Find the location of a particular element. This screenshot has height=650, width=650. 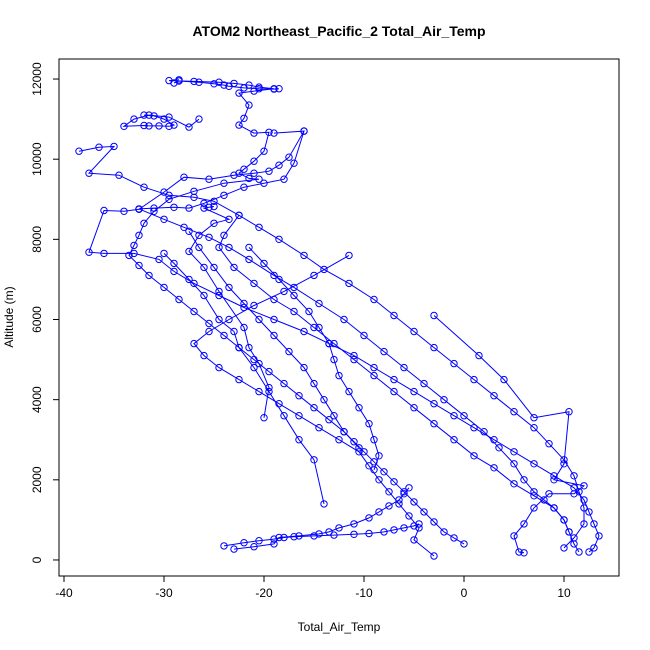

y-tick-label: 12000 is located at coordinates (37, 79).